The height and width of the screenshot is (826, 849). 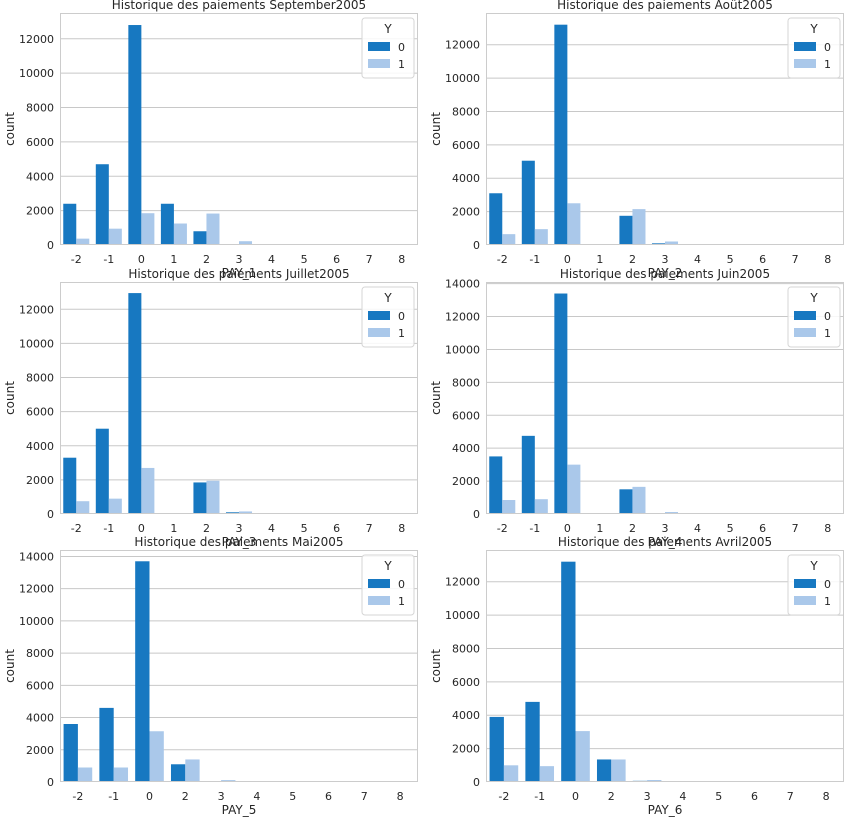 What do you see at coordinates (180, 234) in the screenshot?
I see `bar-1-y1` at bounding box center [180, 234].